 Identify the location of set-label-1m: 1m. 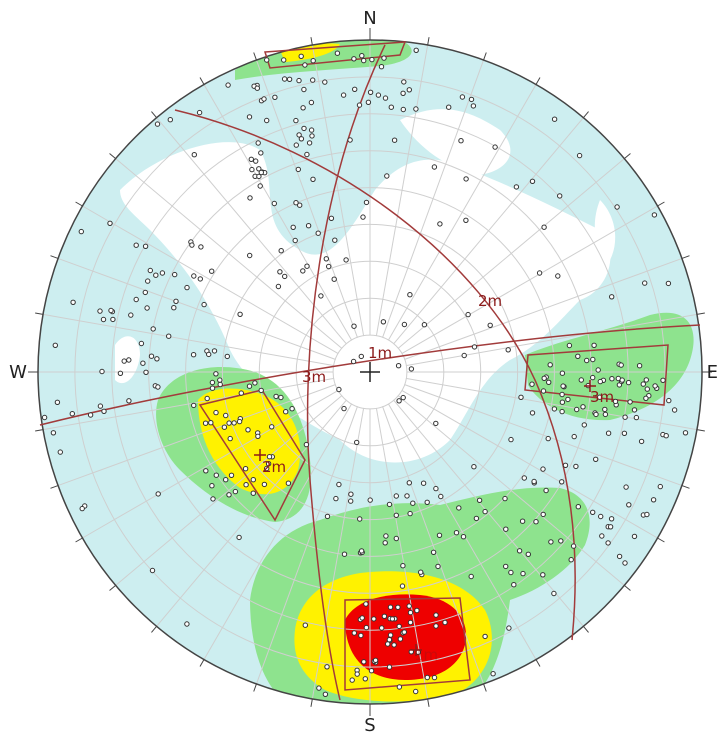
(380, 353).